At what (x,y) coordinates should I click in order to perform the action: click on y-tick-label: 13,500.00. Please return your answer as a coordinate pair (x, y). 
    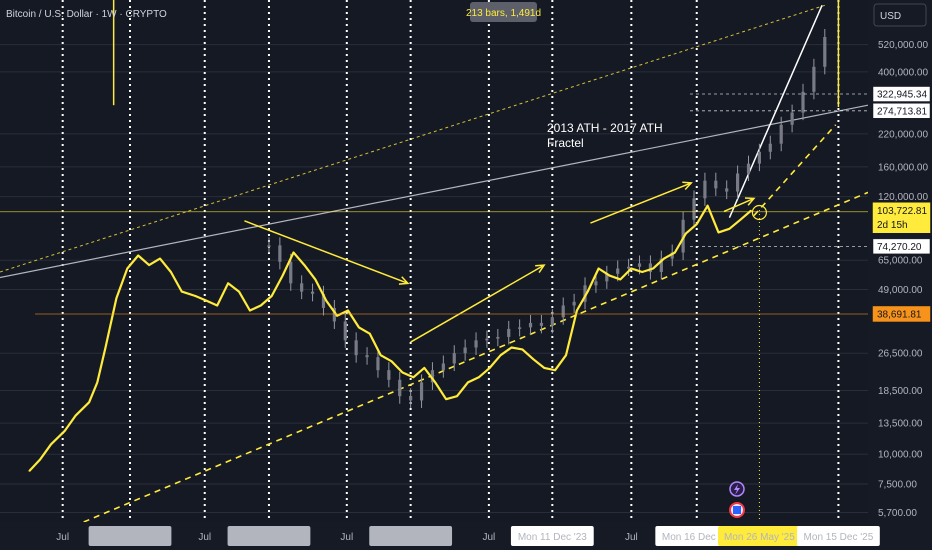
    Looking at the image, I should click on (900, 424).